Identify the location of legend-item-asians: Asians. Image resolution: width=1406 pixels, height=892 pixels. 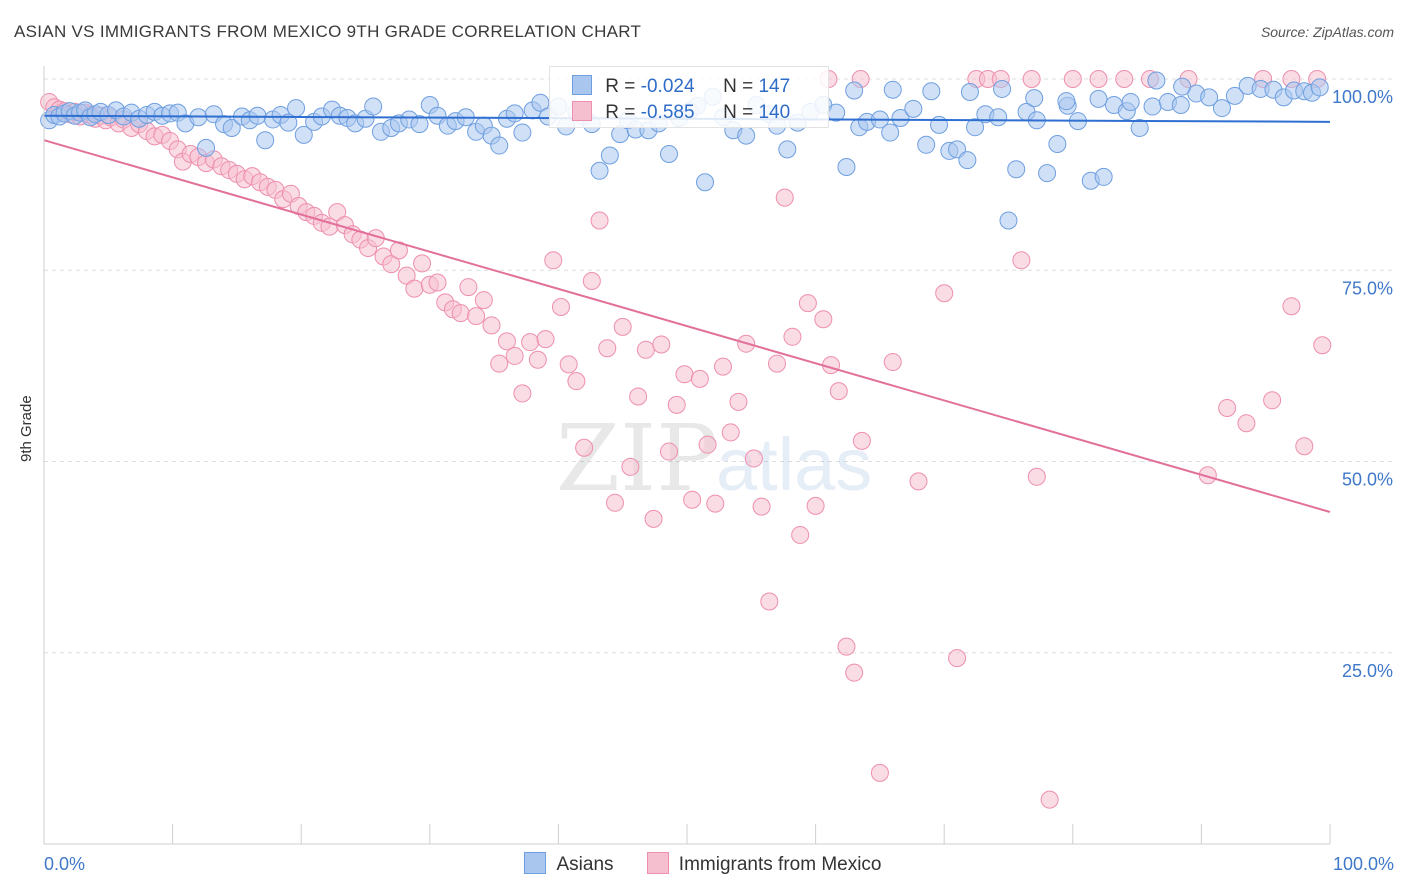
(569, 864).